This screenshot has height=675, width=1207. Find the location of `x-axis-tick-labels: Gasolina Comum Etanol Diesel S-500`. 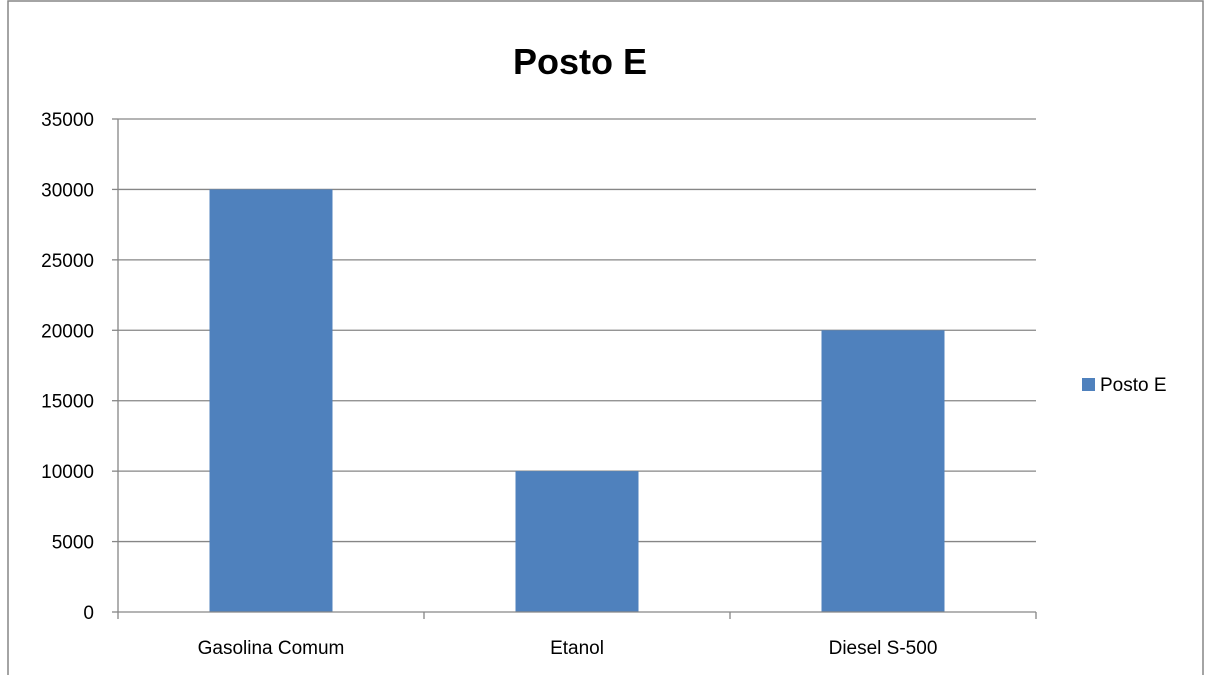

x-axis-tick-labels: Gasolina Comum Etanol Diesel S-500 is located at coordinates (568, 648).